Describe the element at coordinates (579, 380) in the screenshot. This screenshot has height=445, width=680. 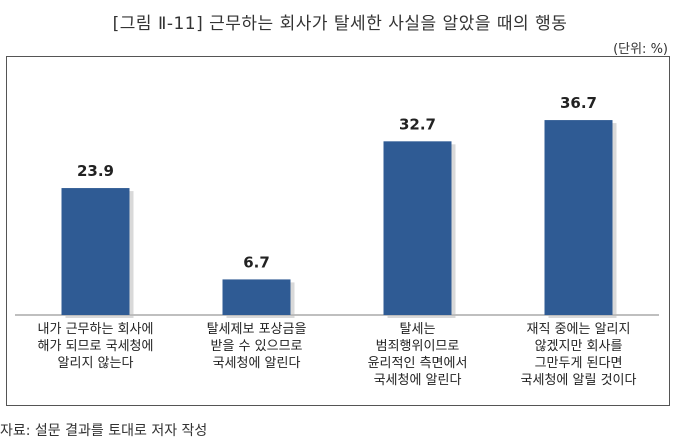
I see `category-label-line: 국세청에 알릴 것이다` at that location.